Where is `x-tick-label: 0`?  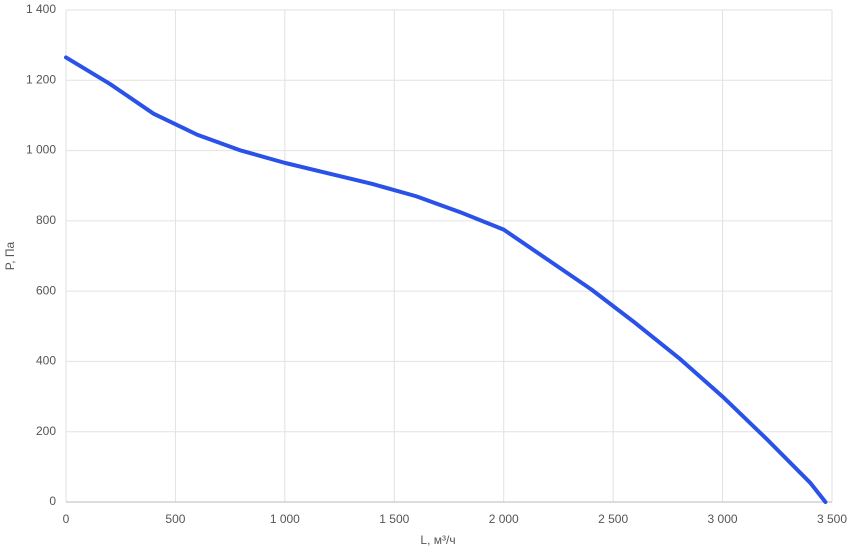
x-tick-label: 0 is located at coordinates (66, 519).